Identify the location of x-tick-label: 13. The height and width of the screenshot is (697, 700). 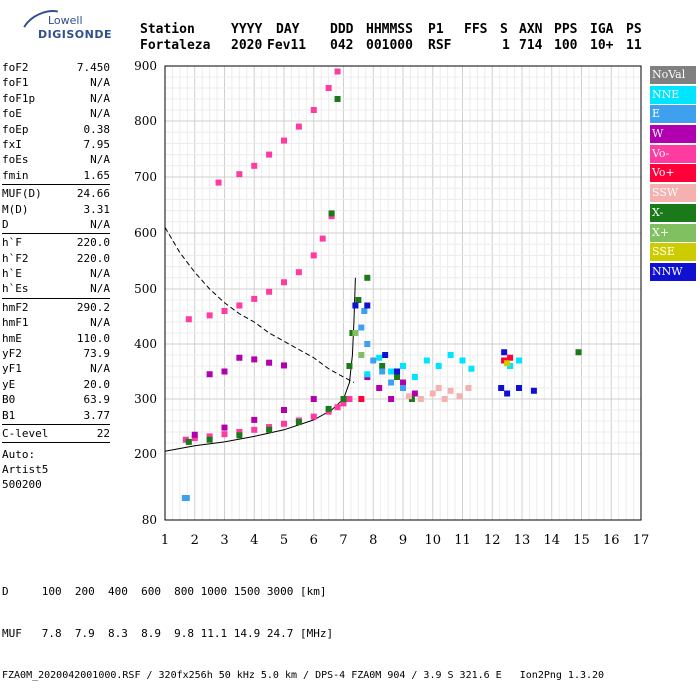
(522, 540).